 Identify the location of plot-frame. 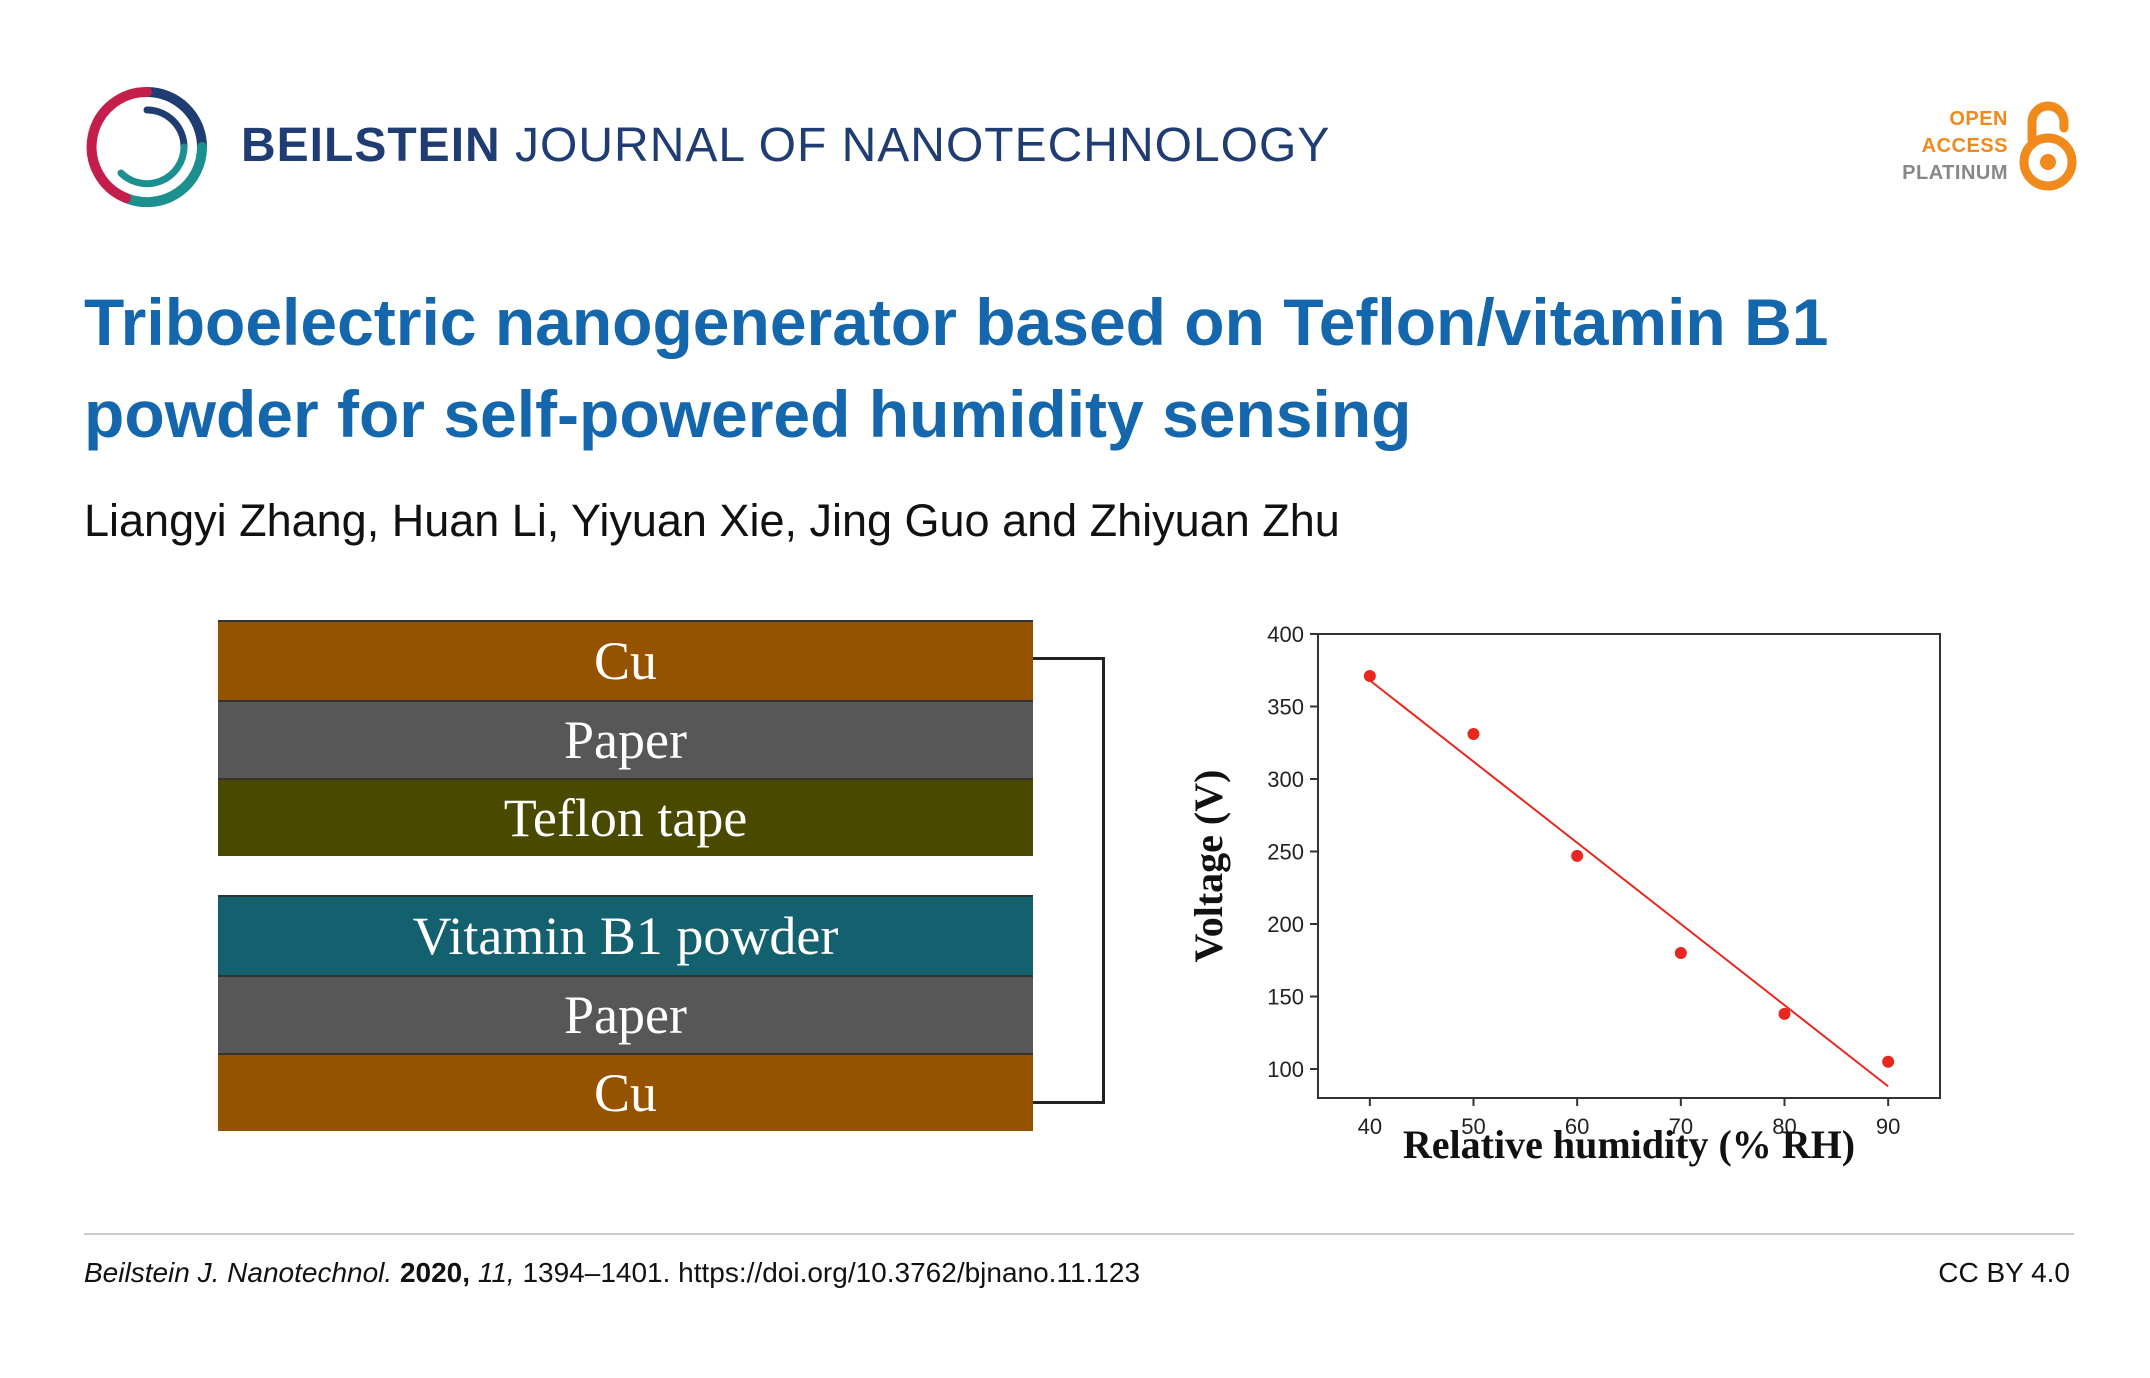
(1629, 866).